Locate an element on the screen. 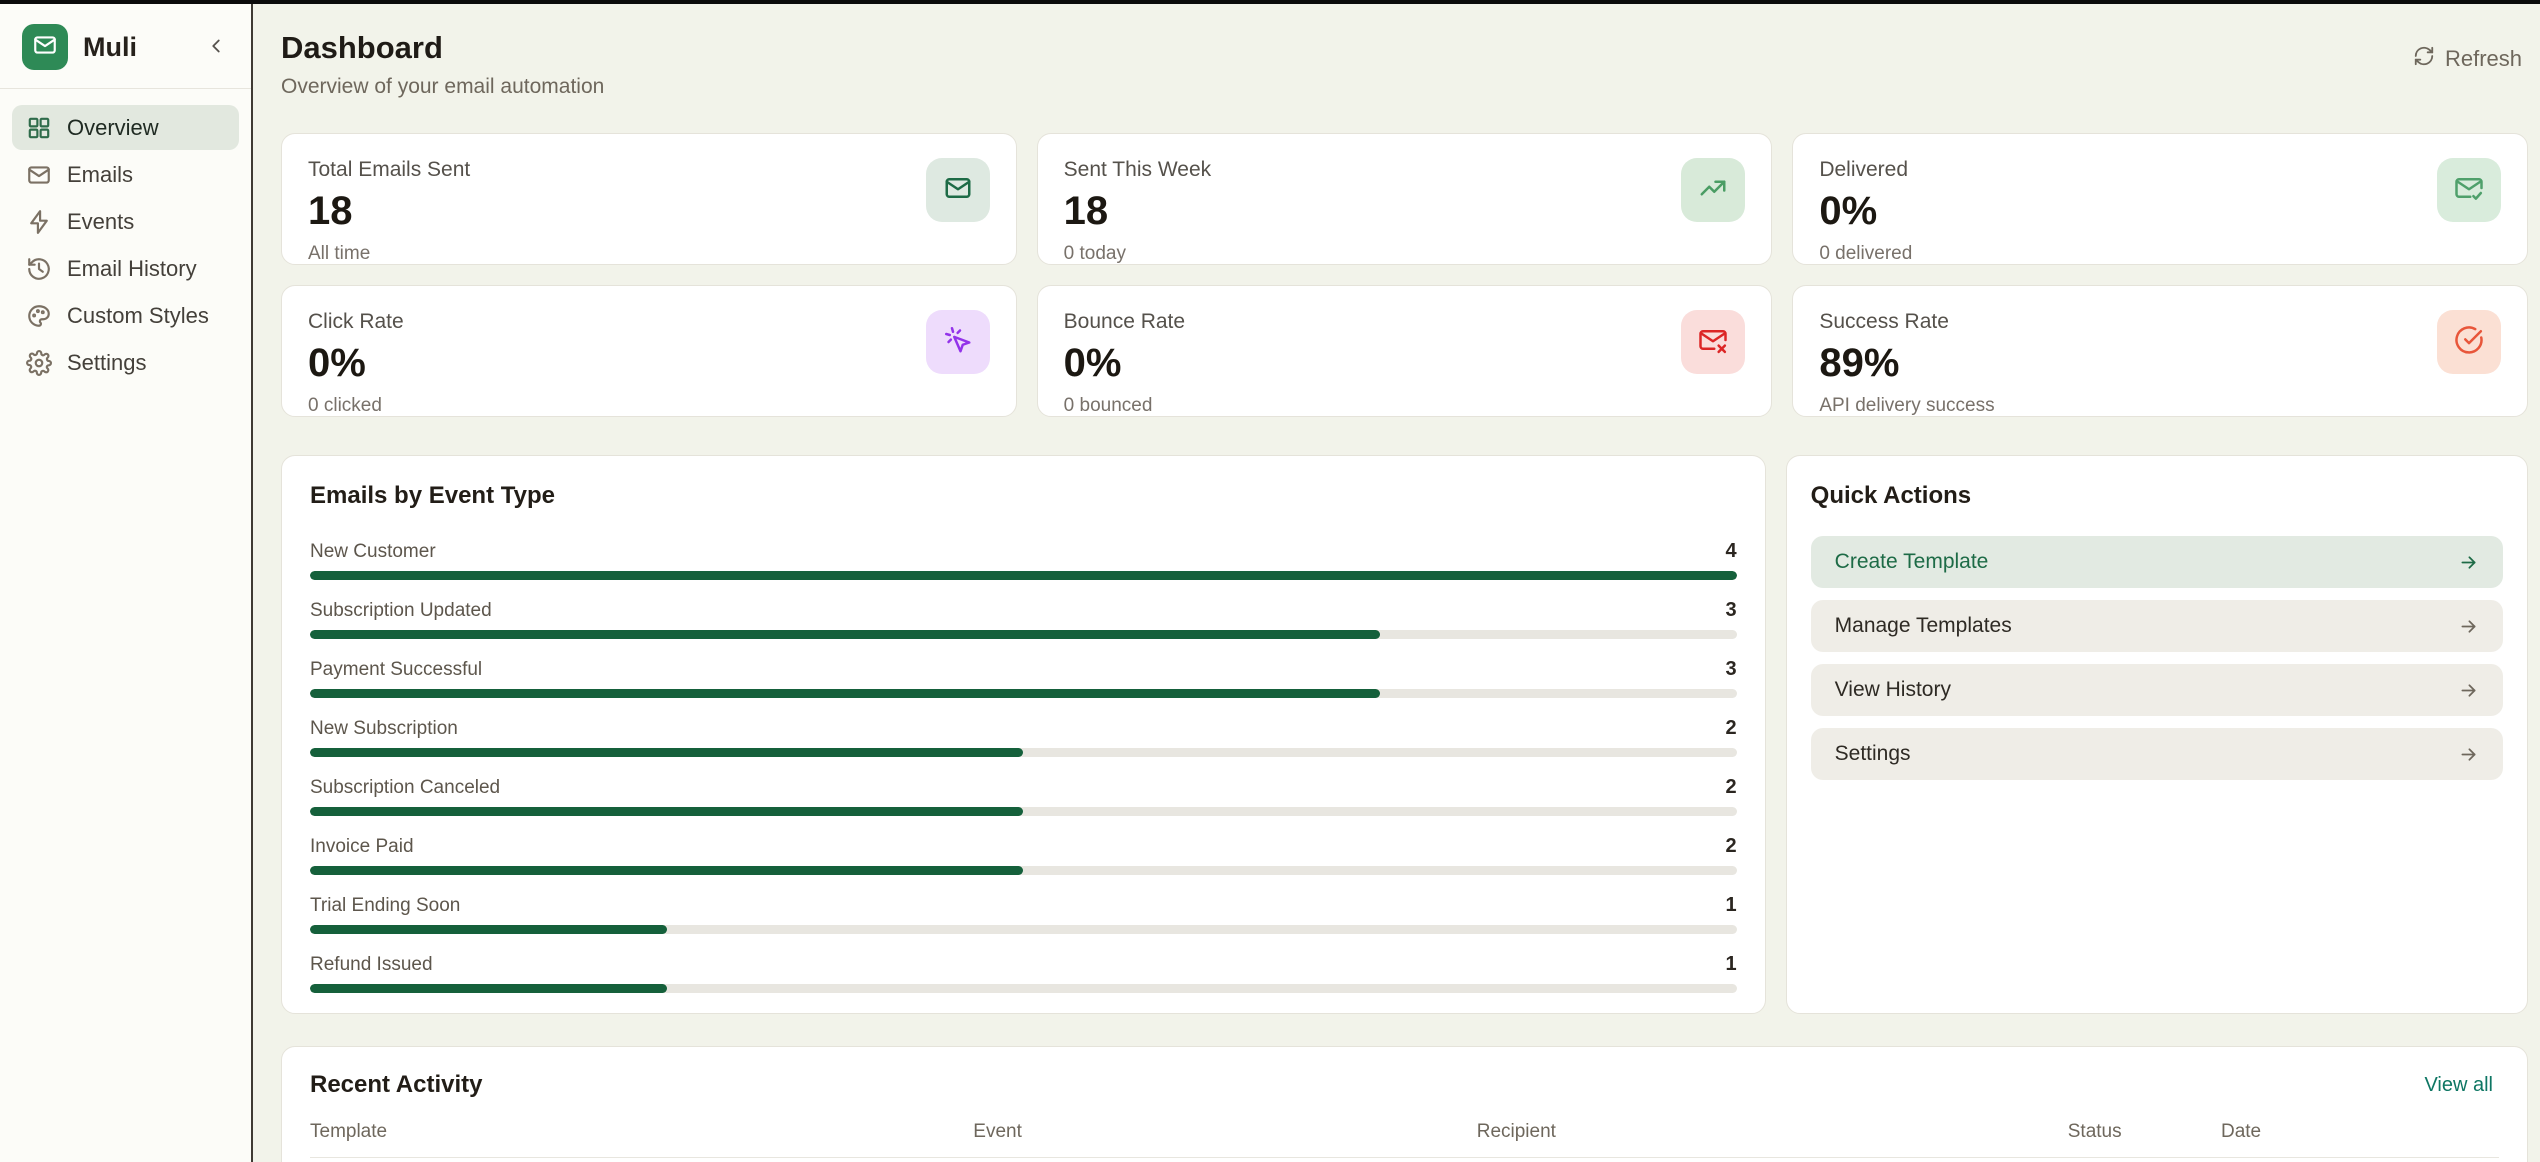  sidebar-item-events: Events is located at coordinates (125, 221).